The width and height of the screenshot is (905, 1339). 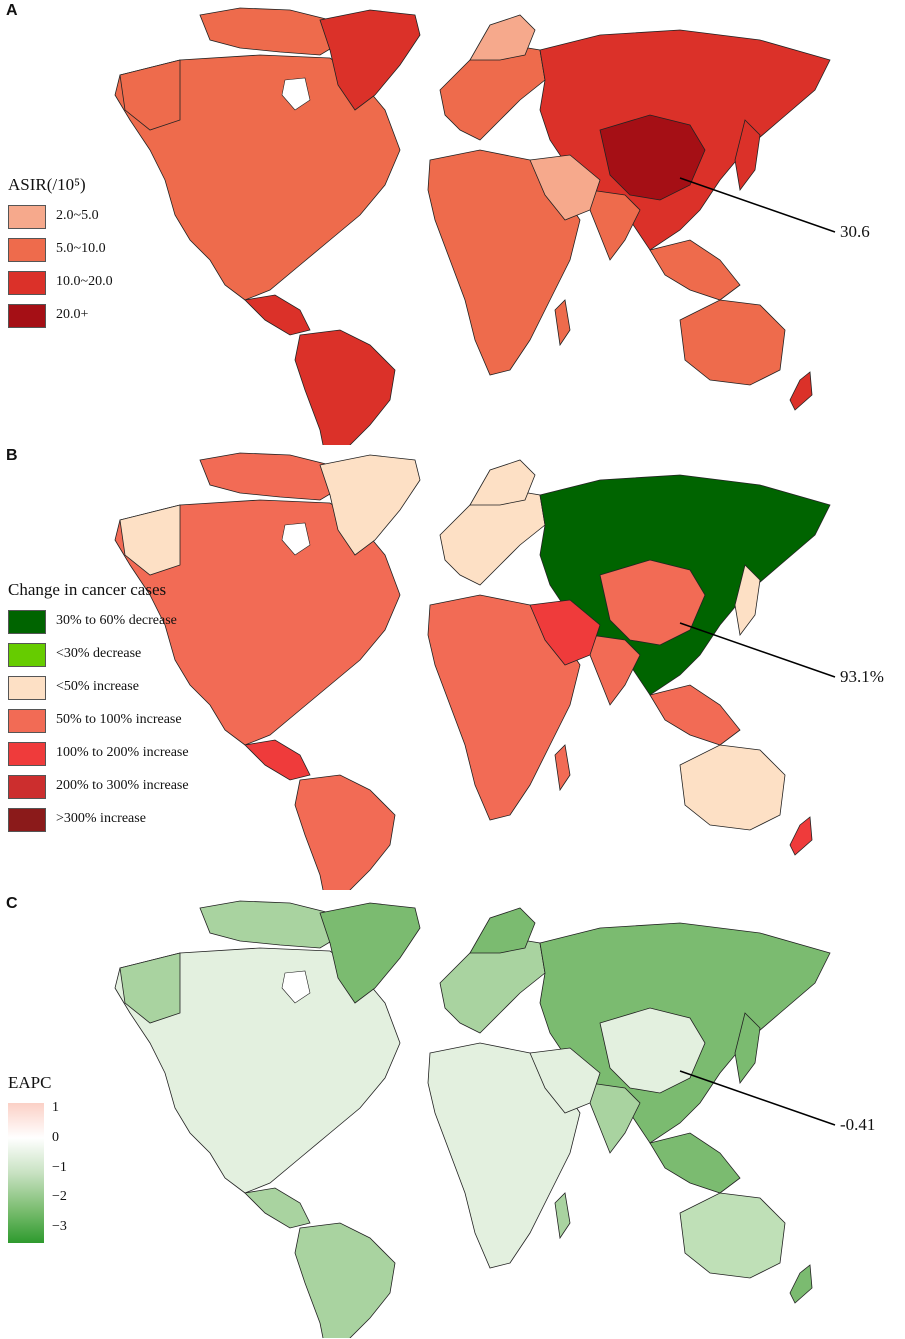 What do you see at coordinates (84, 281) in the screenshot?
I see `legend-label: 10.0~20.0` at bounding box center [84, 281].